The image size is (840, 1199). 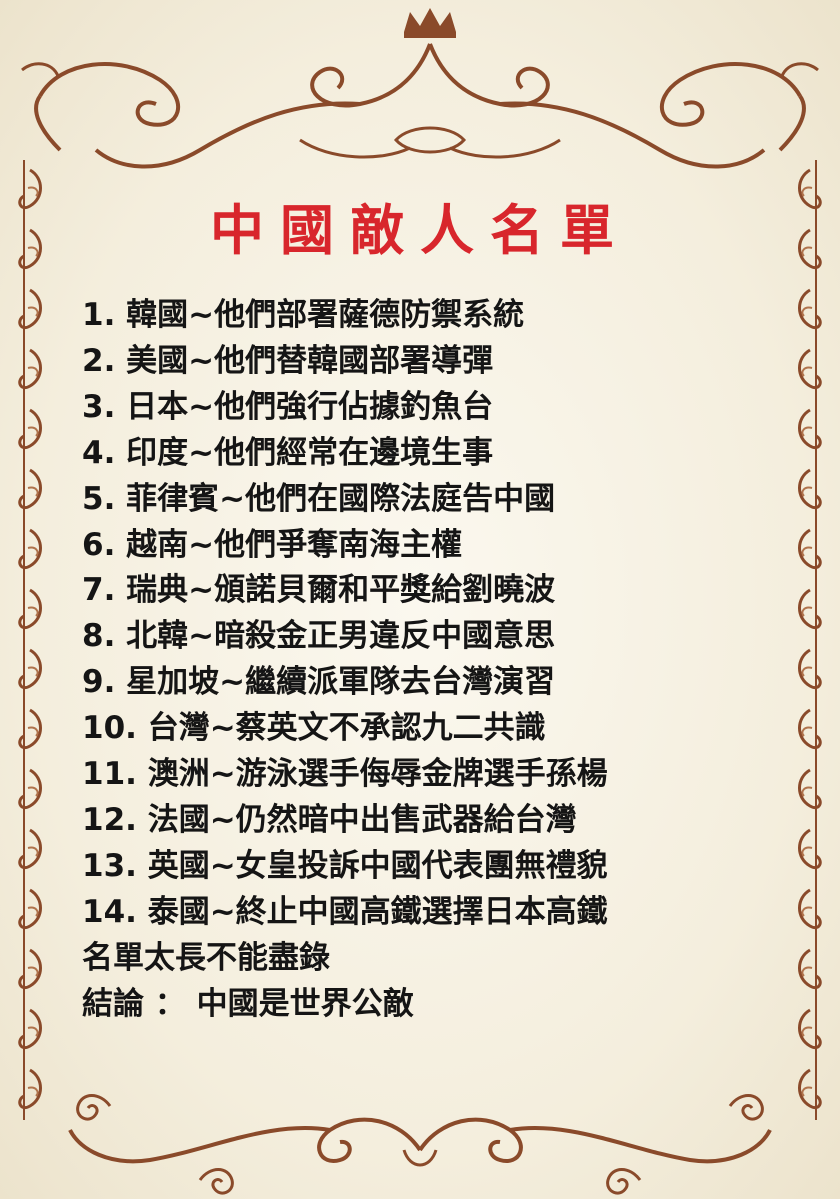 I want to click on left-side-ornament, so click(x=30, y=640).